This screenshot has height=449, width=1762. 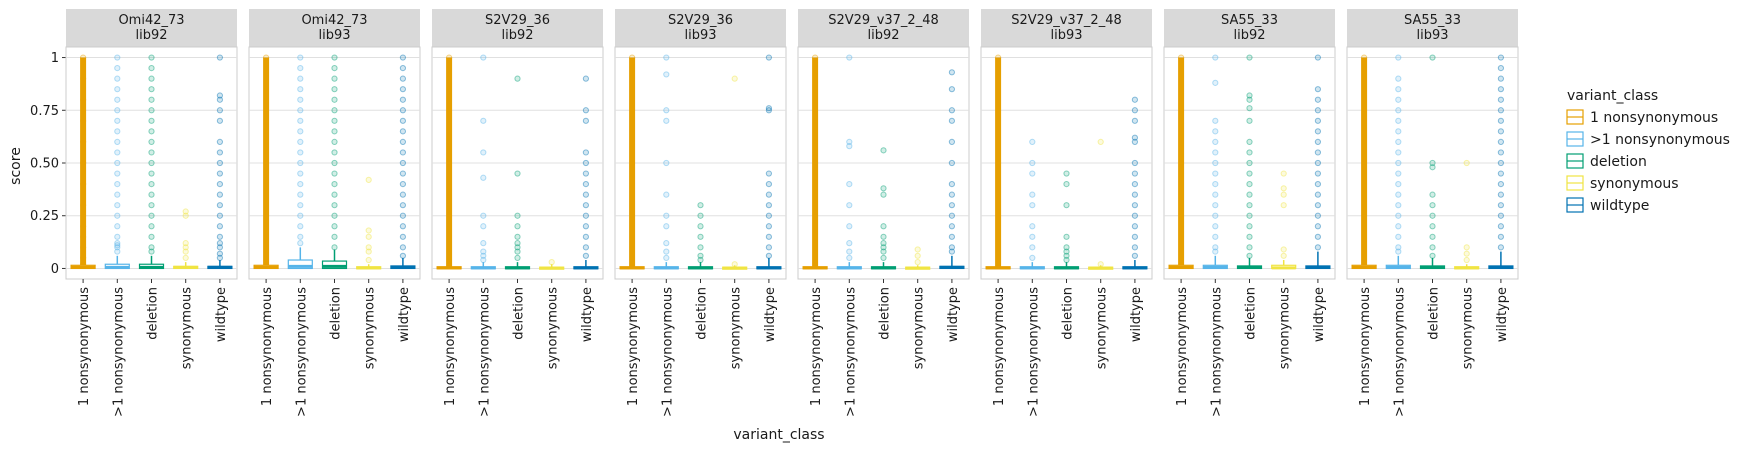 What do you see at coordinates (1622, 183) in the screenshot?
I see `legend-item-synonymous: synonymous` at bounding box center [1622, 183].